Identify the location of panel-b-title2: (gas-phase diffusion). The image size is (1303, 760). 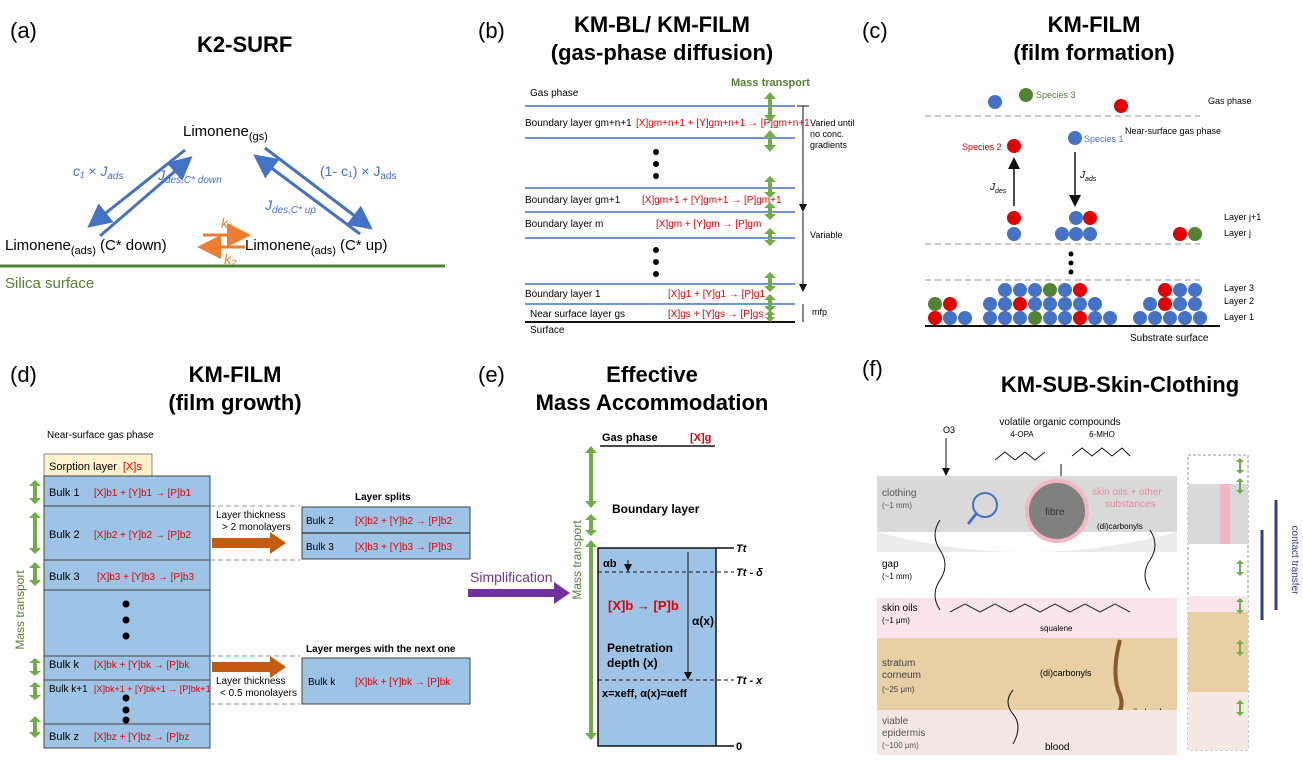
(662, 52).